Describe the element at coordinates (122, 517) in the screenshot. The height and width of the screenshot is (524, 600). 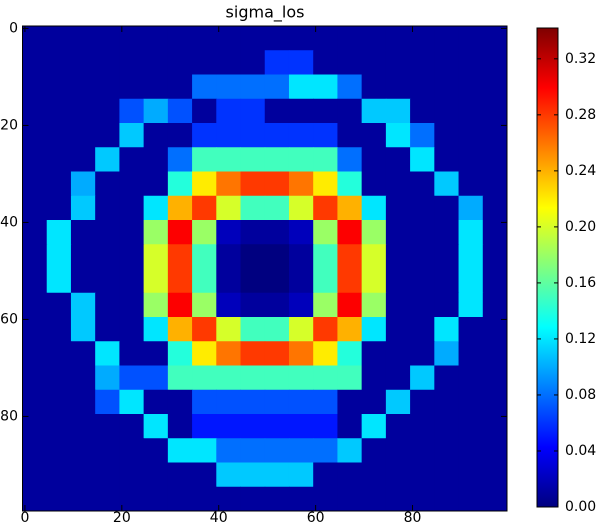
I see `x-tick-label: 20` at that location.